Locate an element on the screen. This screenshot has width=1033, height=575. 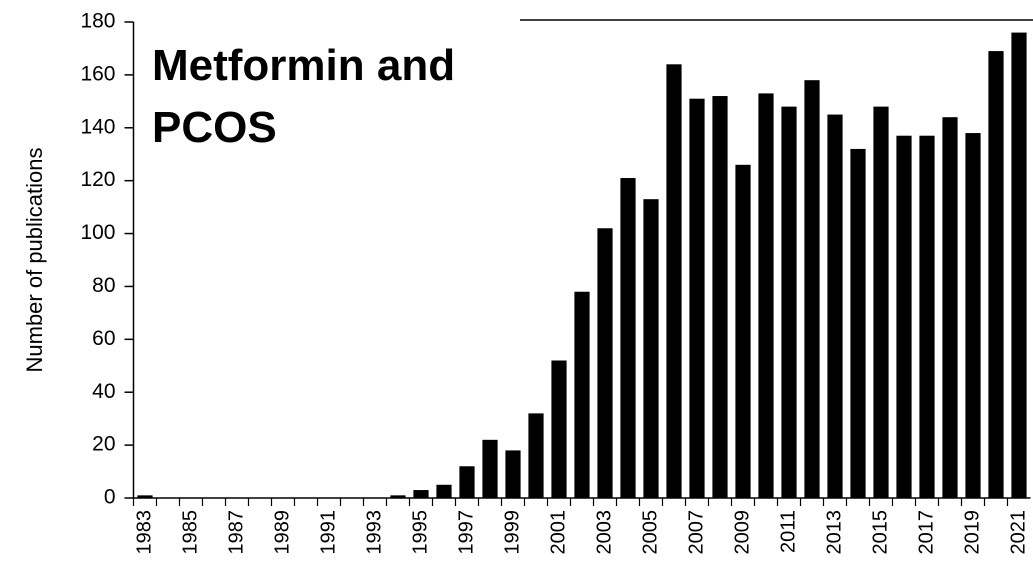
x-tick-label: 1993 is located at coordinates (374, 532).